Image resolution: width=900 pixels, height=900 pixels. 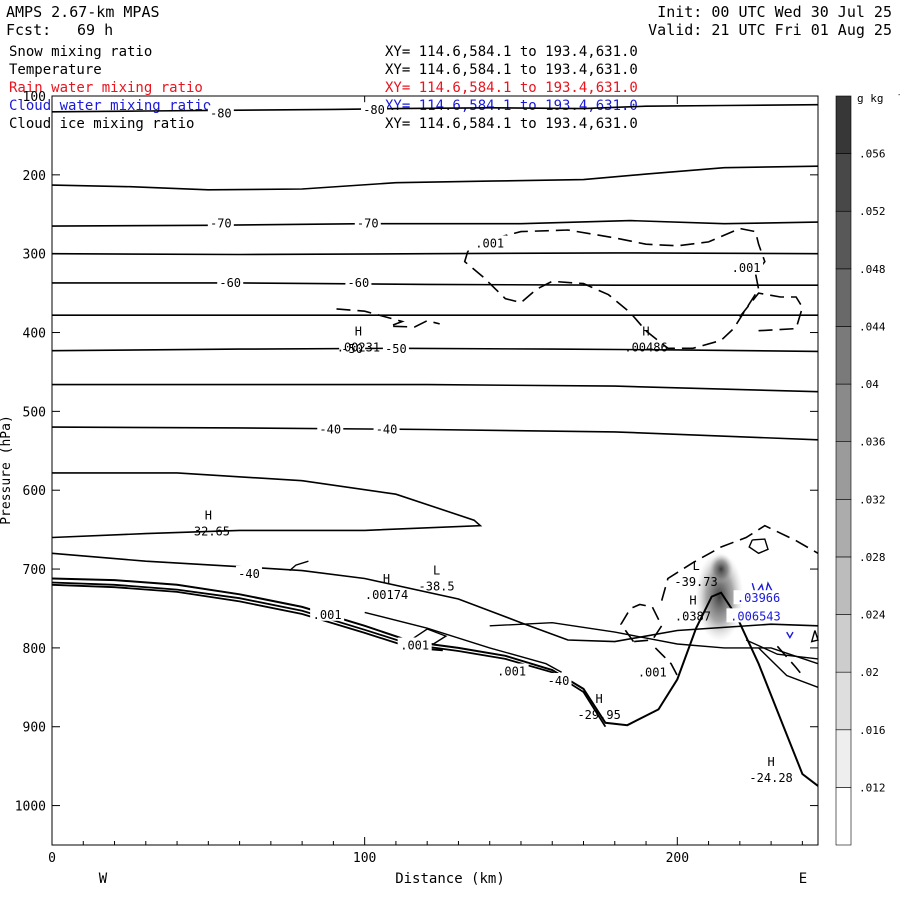 What do you see at coordinates (34, 728) in the screenshot?
I see `y-tick-label: 900` at bounding box center [34, 728].